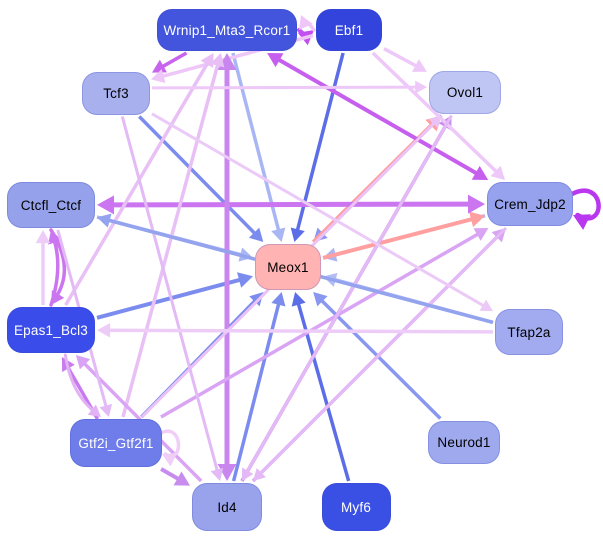 The image size is (603, 536). I want to click on edge-ebf1-crem, so click(438, 115).